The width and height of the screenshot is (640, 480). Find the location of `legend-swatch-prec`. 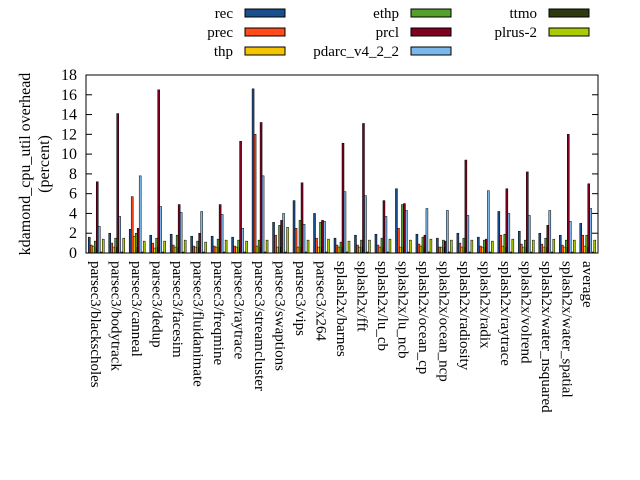

legend-swatch-prec is located at coordinates (265, 32).